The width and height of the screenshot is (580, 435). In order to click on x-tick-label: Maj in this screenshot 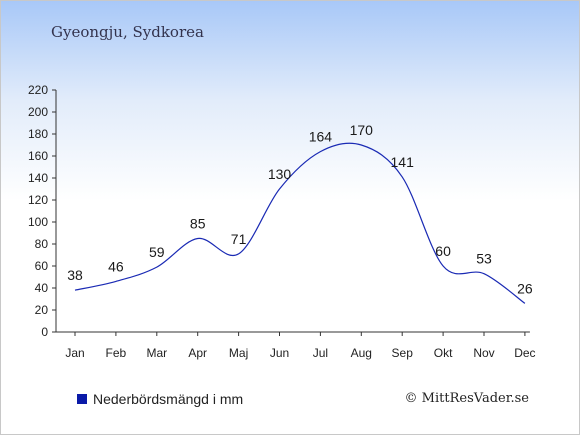, I will do `click(238, 353)`.